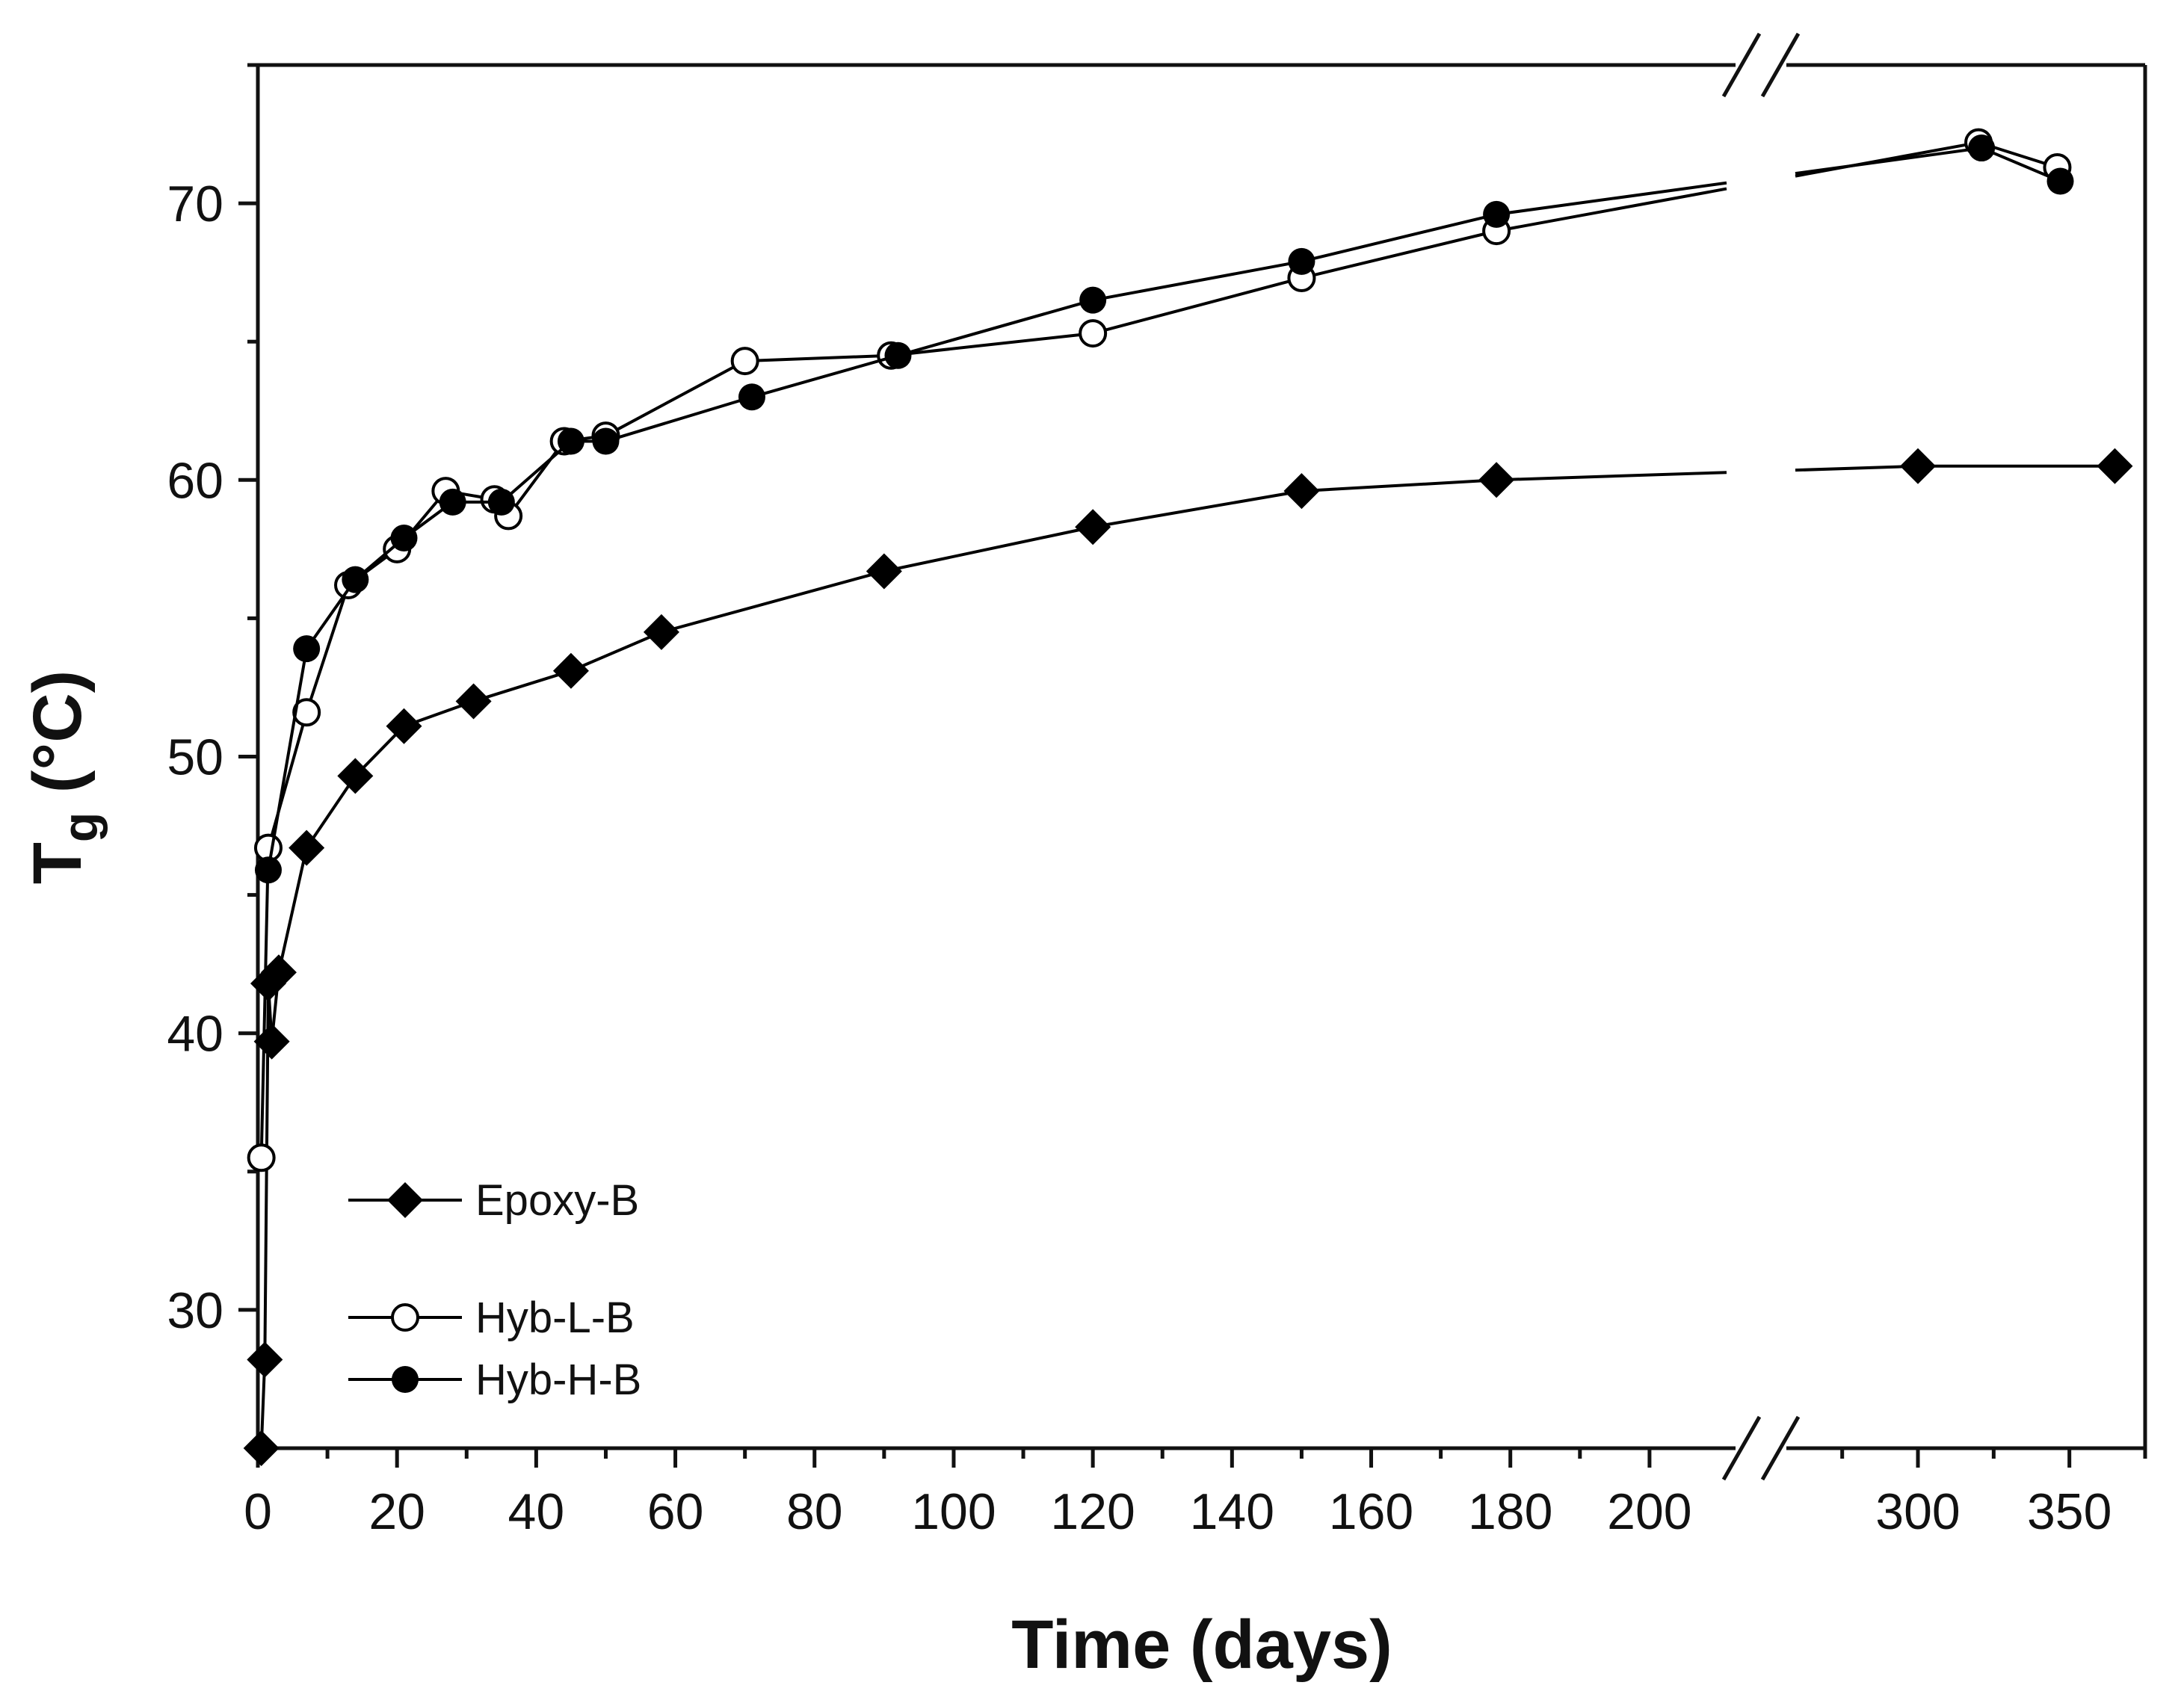  What do you see at coordinates (396, 1511) in the screenshot?
I see `x-tick-label: 20` at bounding box center [396, 1511].